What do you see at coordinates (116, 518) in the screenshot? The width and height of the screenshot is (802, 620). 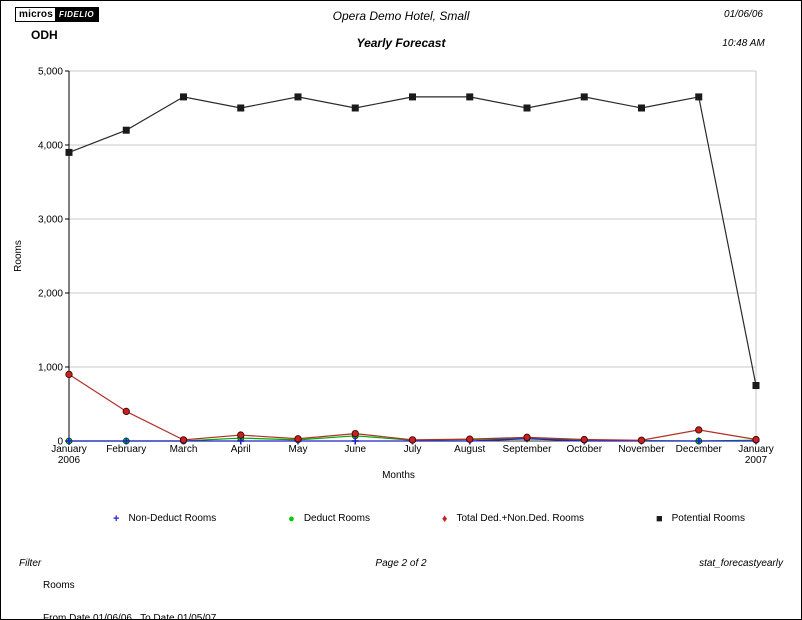 I see `plus-marker-icon: +` at bounding box center [116, 518].